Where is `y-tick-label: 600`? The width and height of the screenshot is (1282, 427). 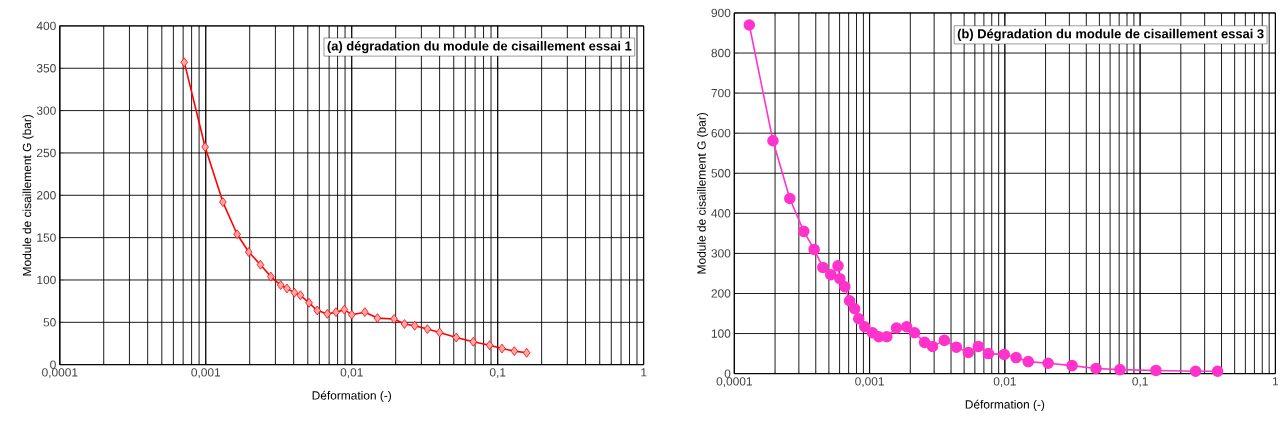
y-tick-label: 600 is located at coordinates (721, 133).